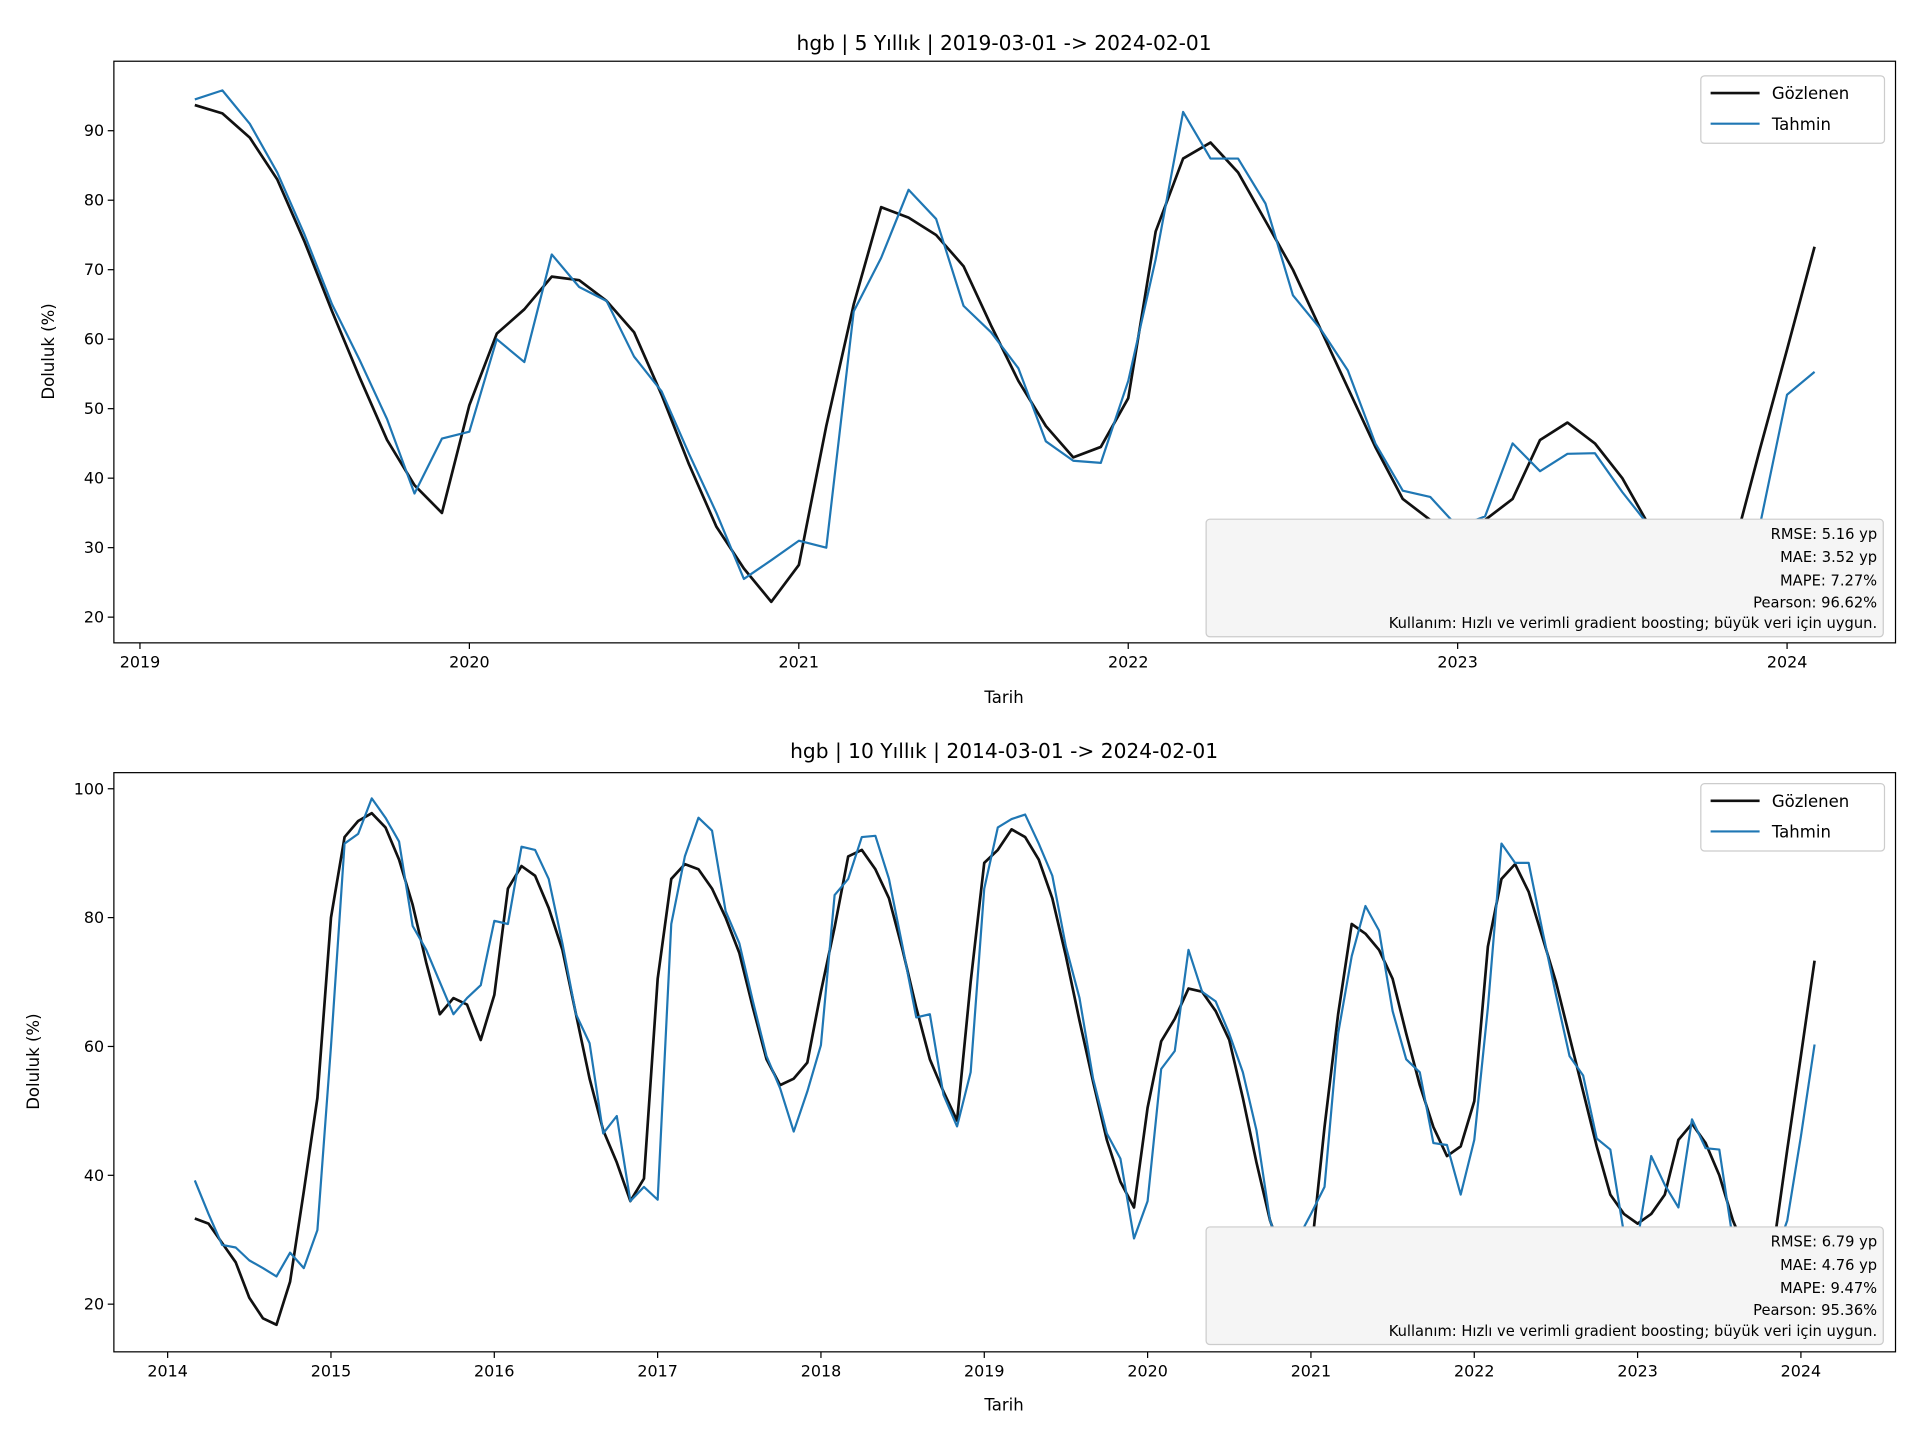 This screenshot has height=1440, width=1920. I want to click on x-tick-label: 2014, so click(167, 1370).